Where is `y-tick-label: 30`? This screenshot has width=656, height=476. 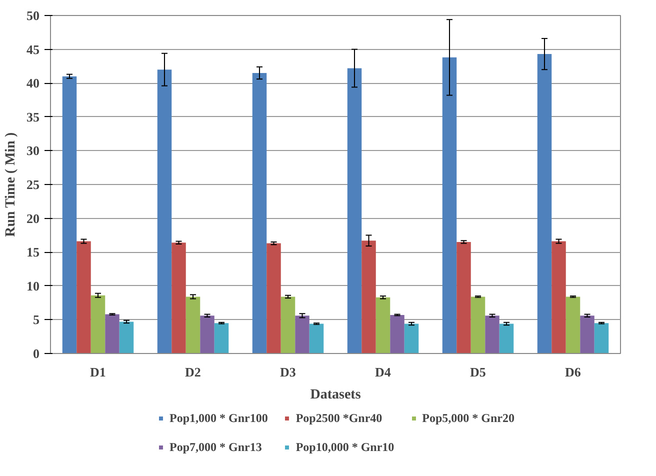 y-tick-label: 30 is located at coordinates (33, 150).